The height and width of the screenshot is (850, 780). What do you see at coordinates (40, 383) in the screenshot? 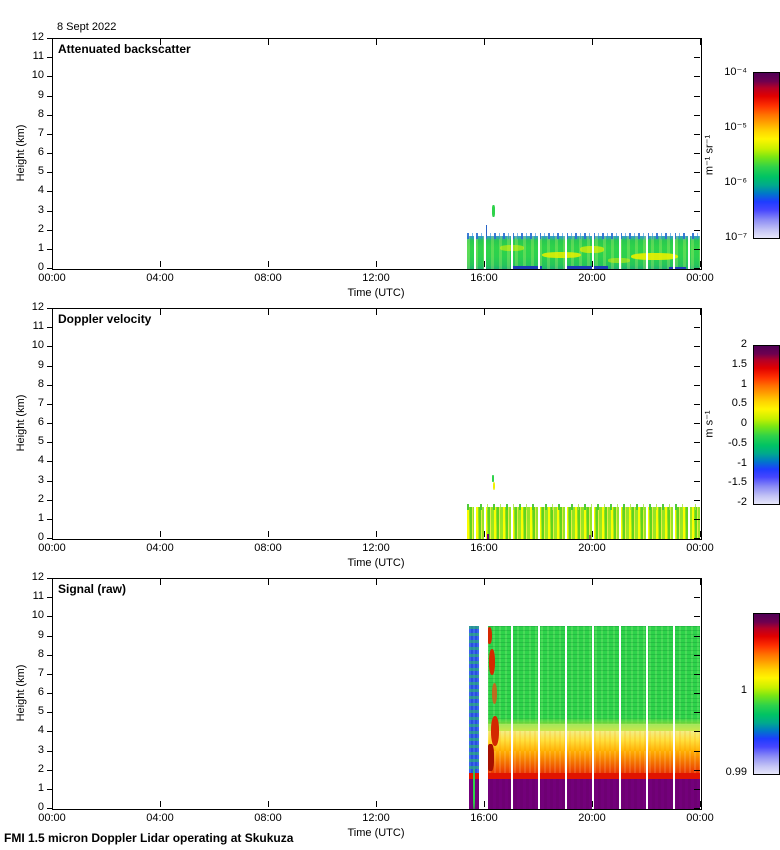
I see `y-tick-label: 8` at bounding box center [40, 383].